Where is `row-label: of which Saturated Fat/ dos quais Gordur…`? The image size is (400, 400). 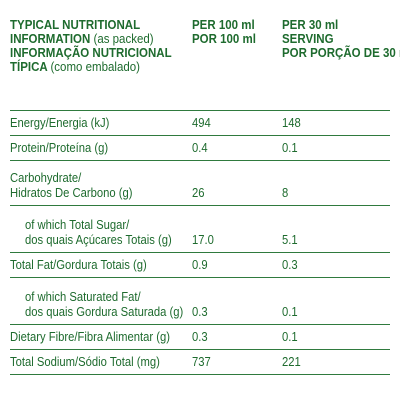
row-label: of which Saturated Fat/ dos quais Gordur… is located at coordinates (101, 307).